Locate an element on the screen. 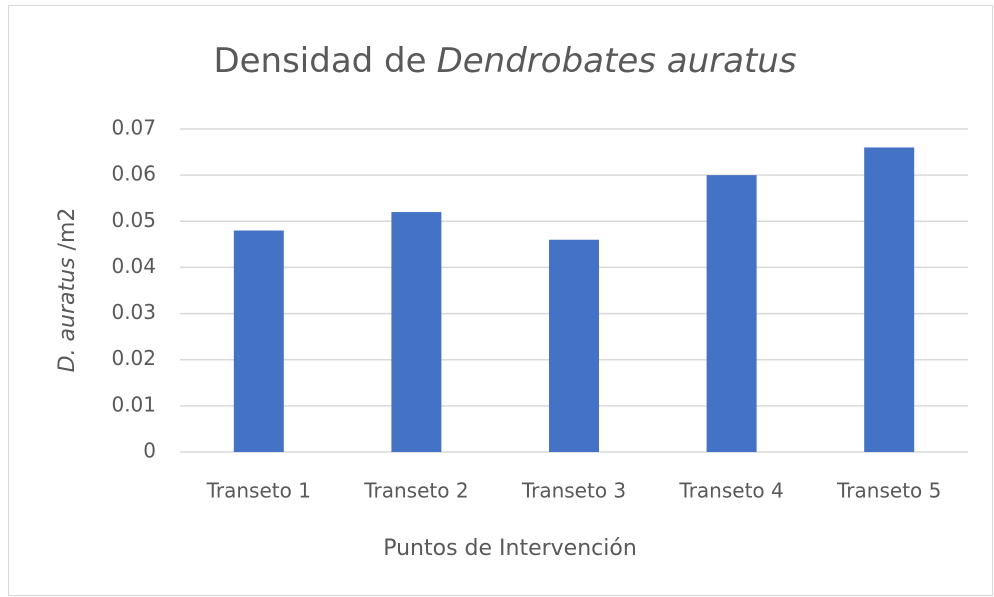 Image resolution: width=994 pixels, height=597 pixels. y-tick-label: 0.03 is located at coordinates (133, 312).